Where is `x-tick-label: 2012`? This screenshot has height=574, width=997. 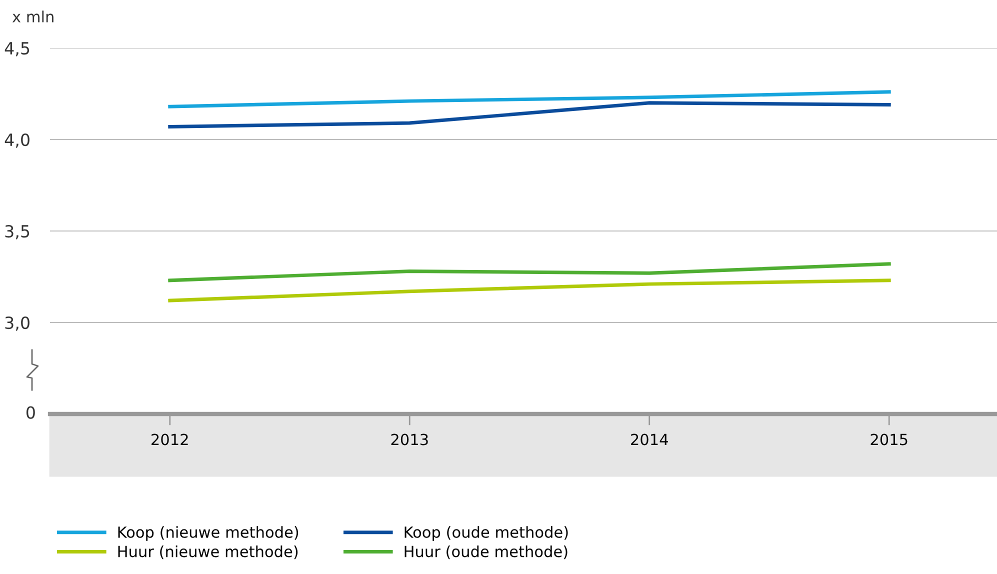 x-tick-label: 2012 is located at coordinates (170, 440).